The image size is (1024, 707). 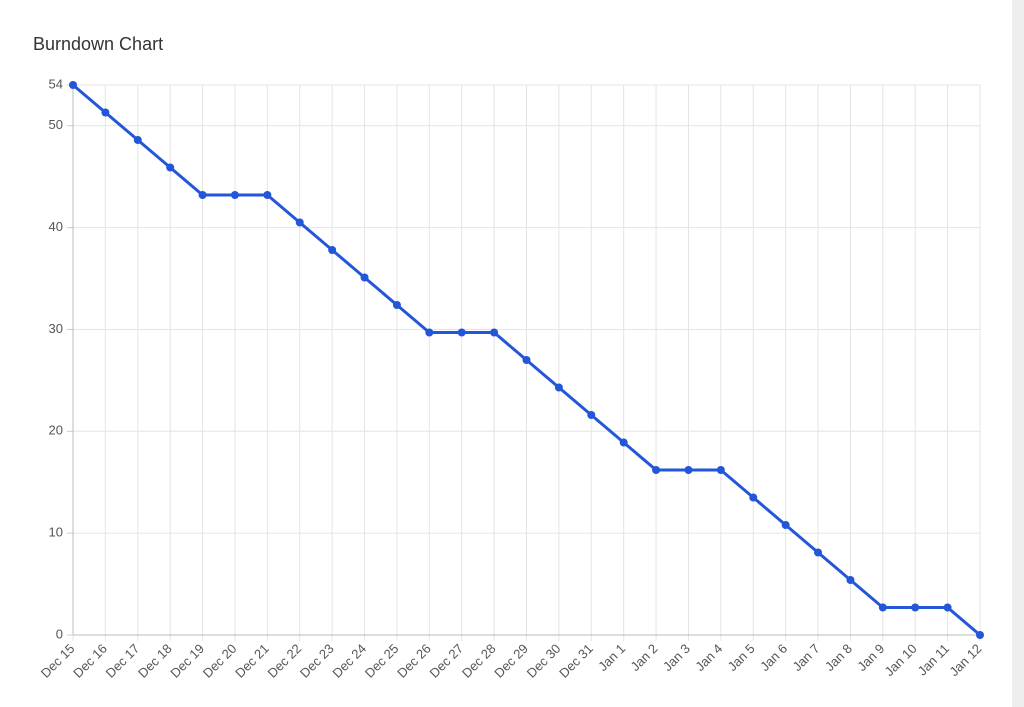 What do you see at coordinates (56, 430) in the screenshot?
I see `y-tick-label: 20` at bounding box center [56, 430].